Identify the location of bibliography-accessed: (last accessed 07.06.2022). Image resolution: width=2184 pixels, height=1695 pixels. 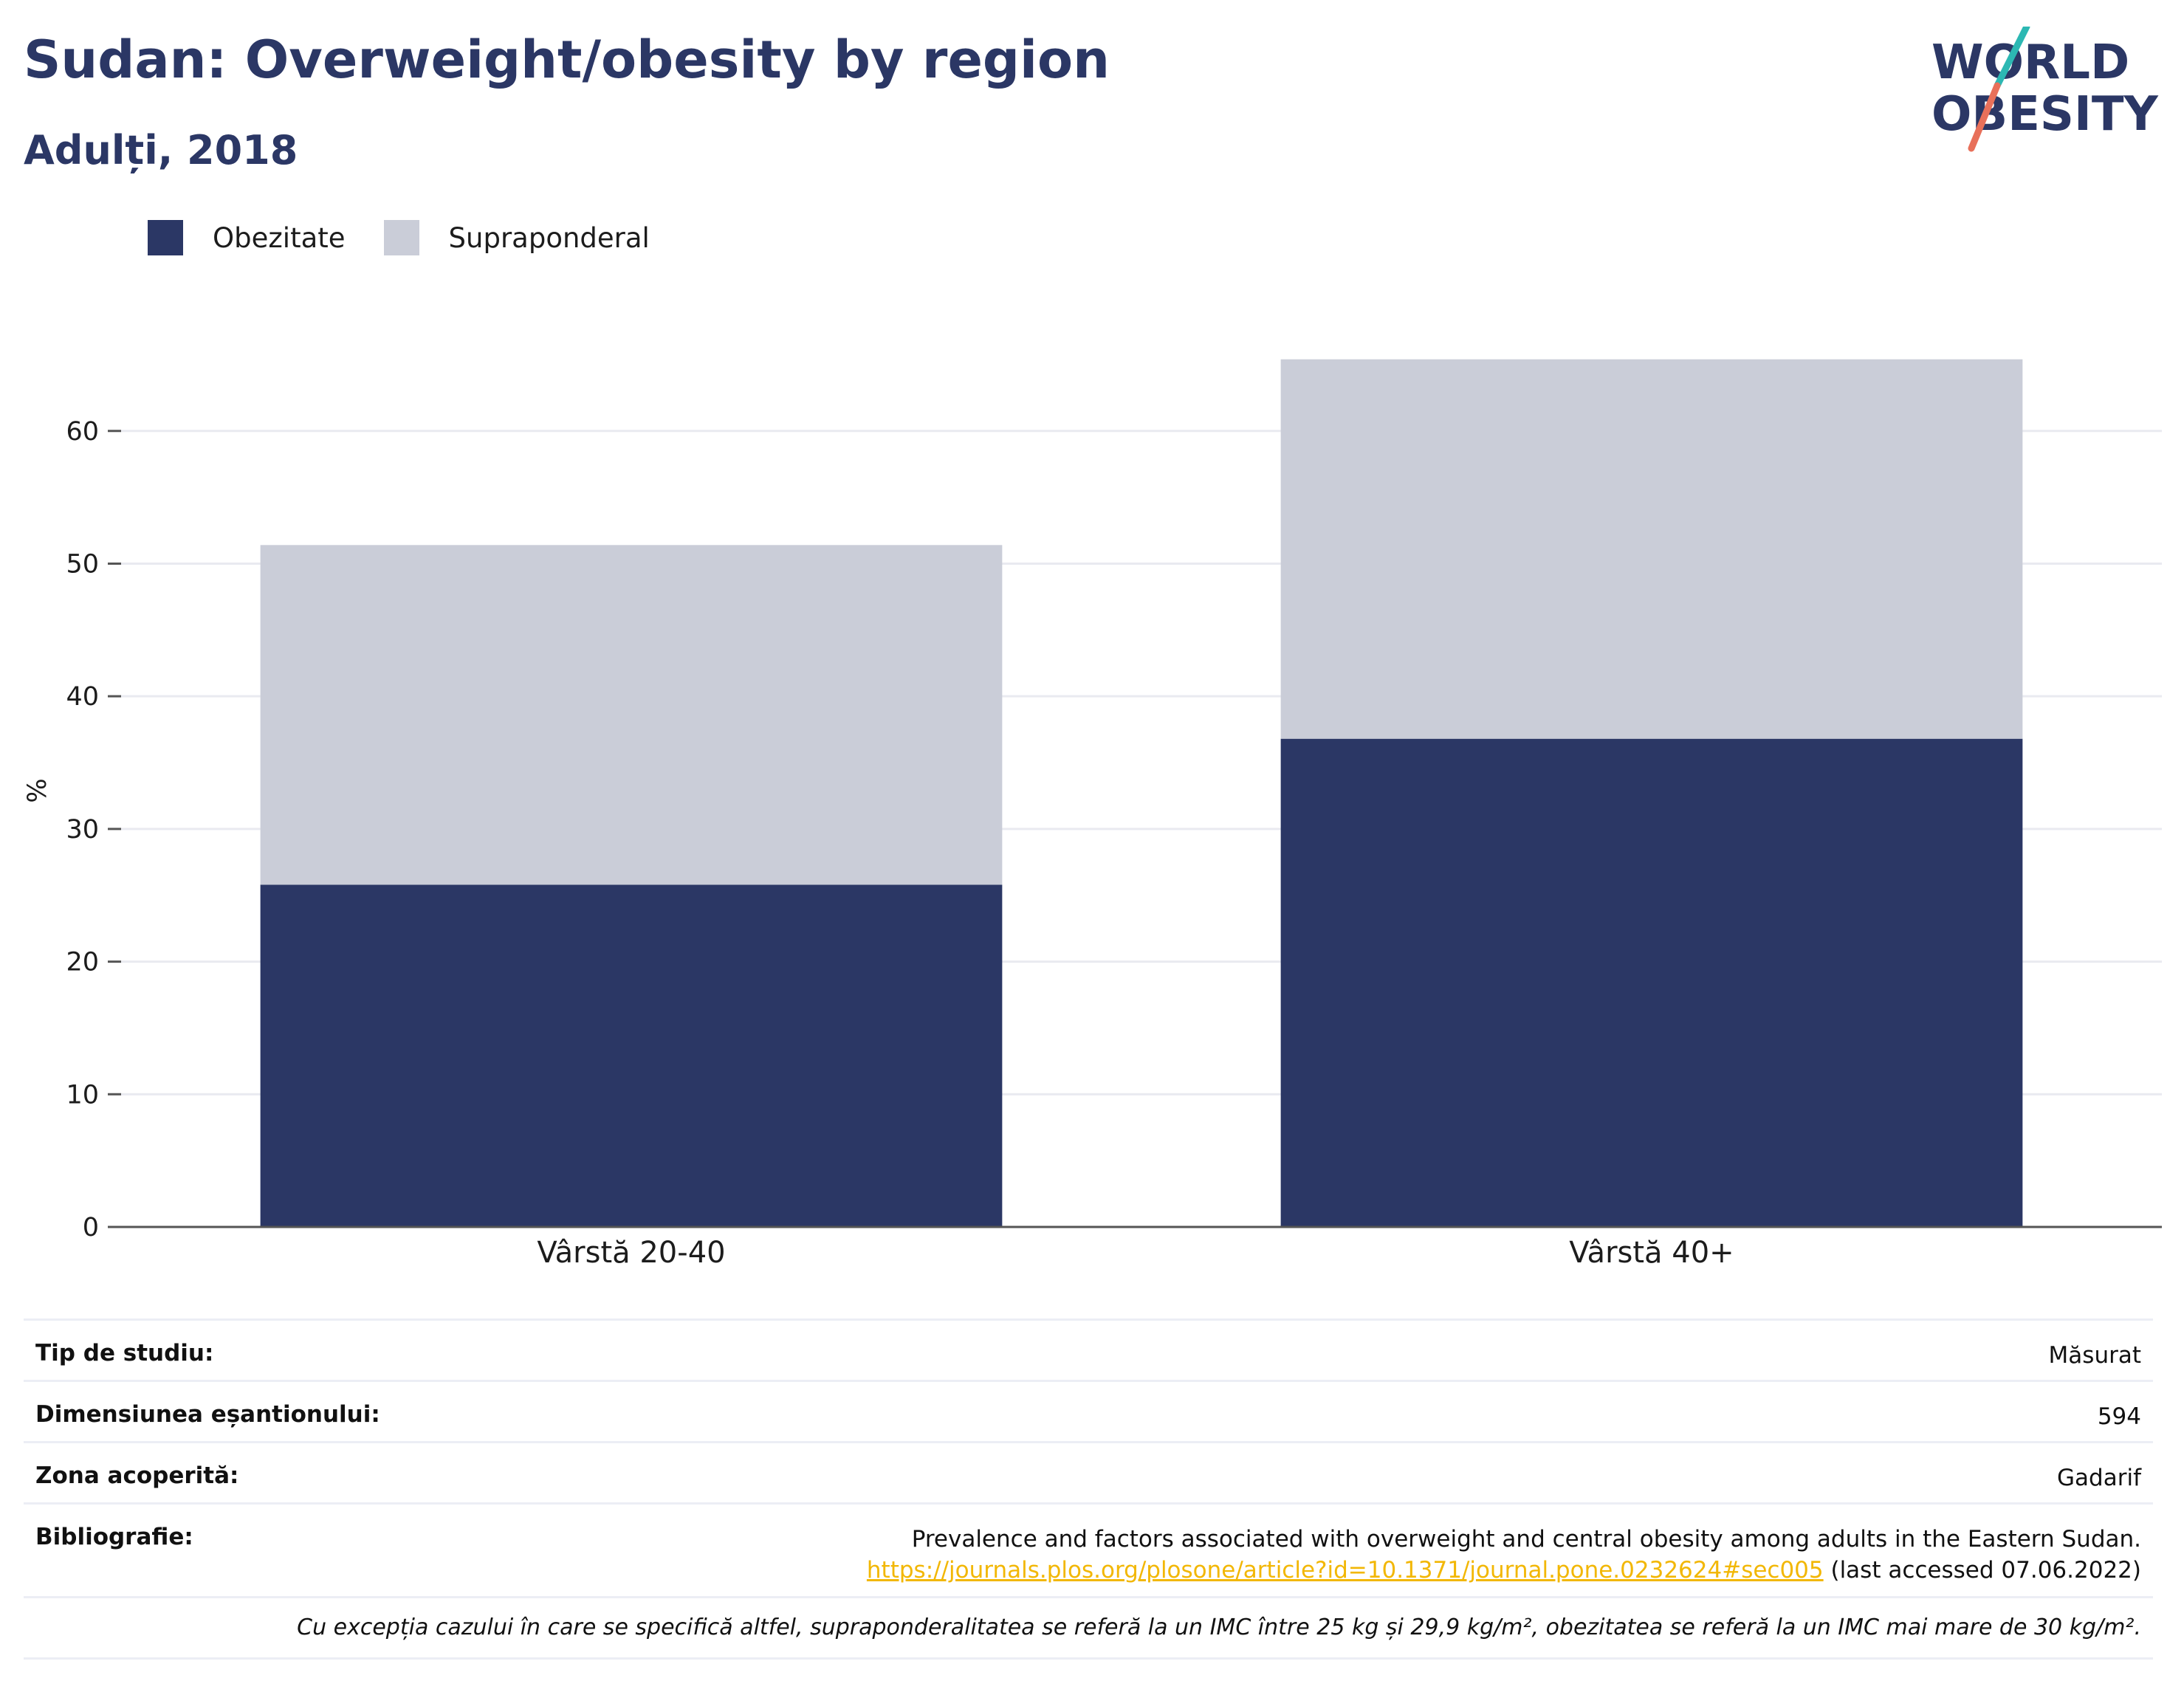
(1982, 1571).